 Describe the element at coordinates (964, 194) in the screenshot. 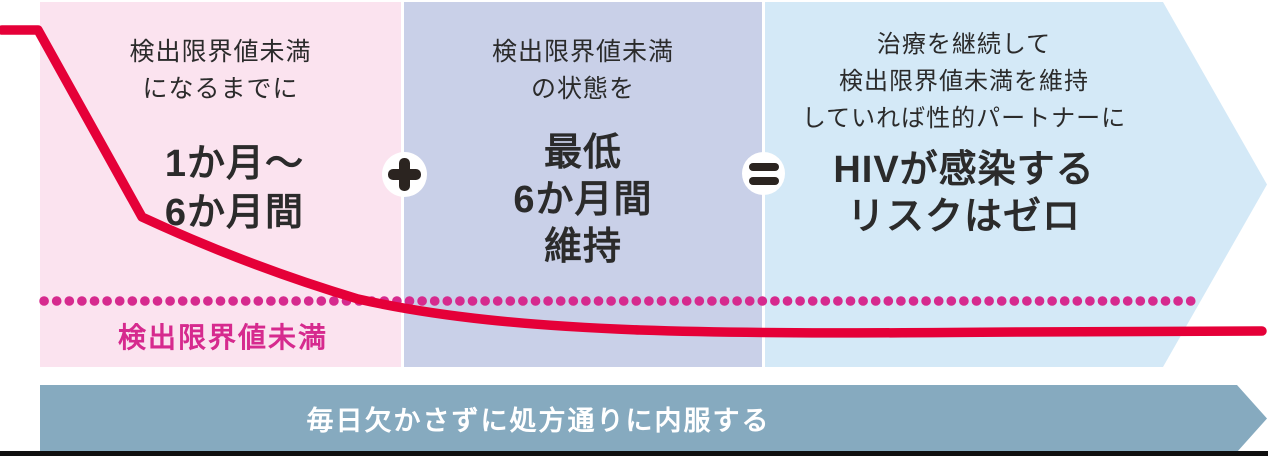

I see `panel3-highlight: HIVが感染する リスクはゼロ` at that location.